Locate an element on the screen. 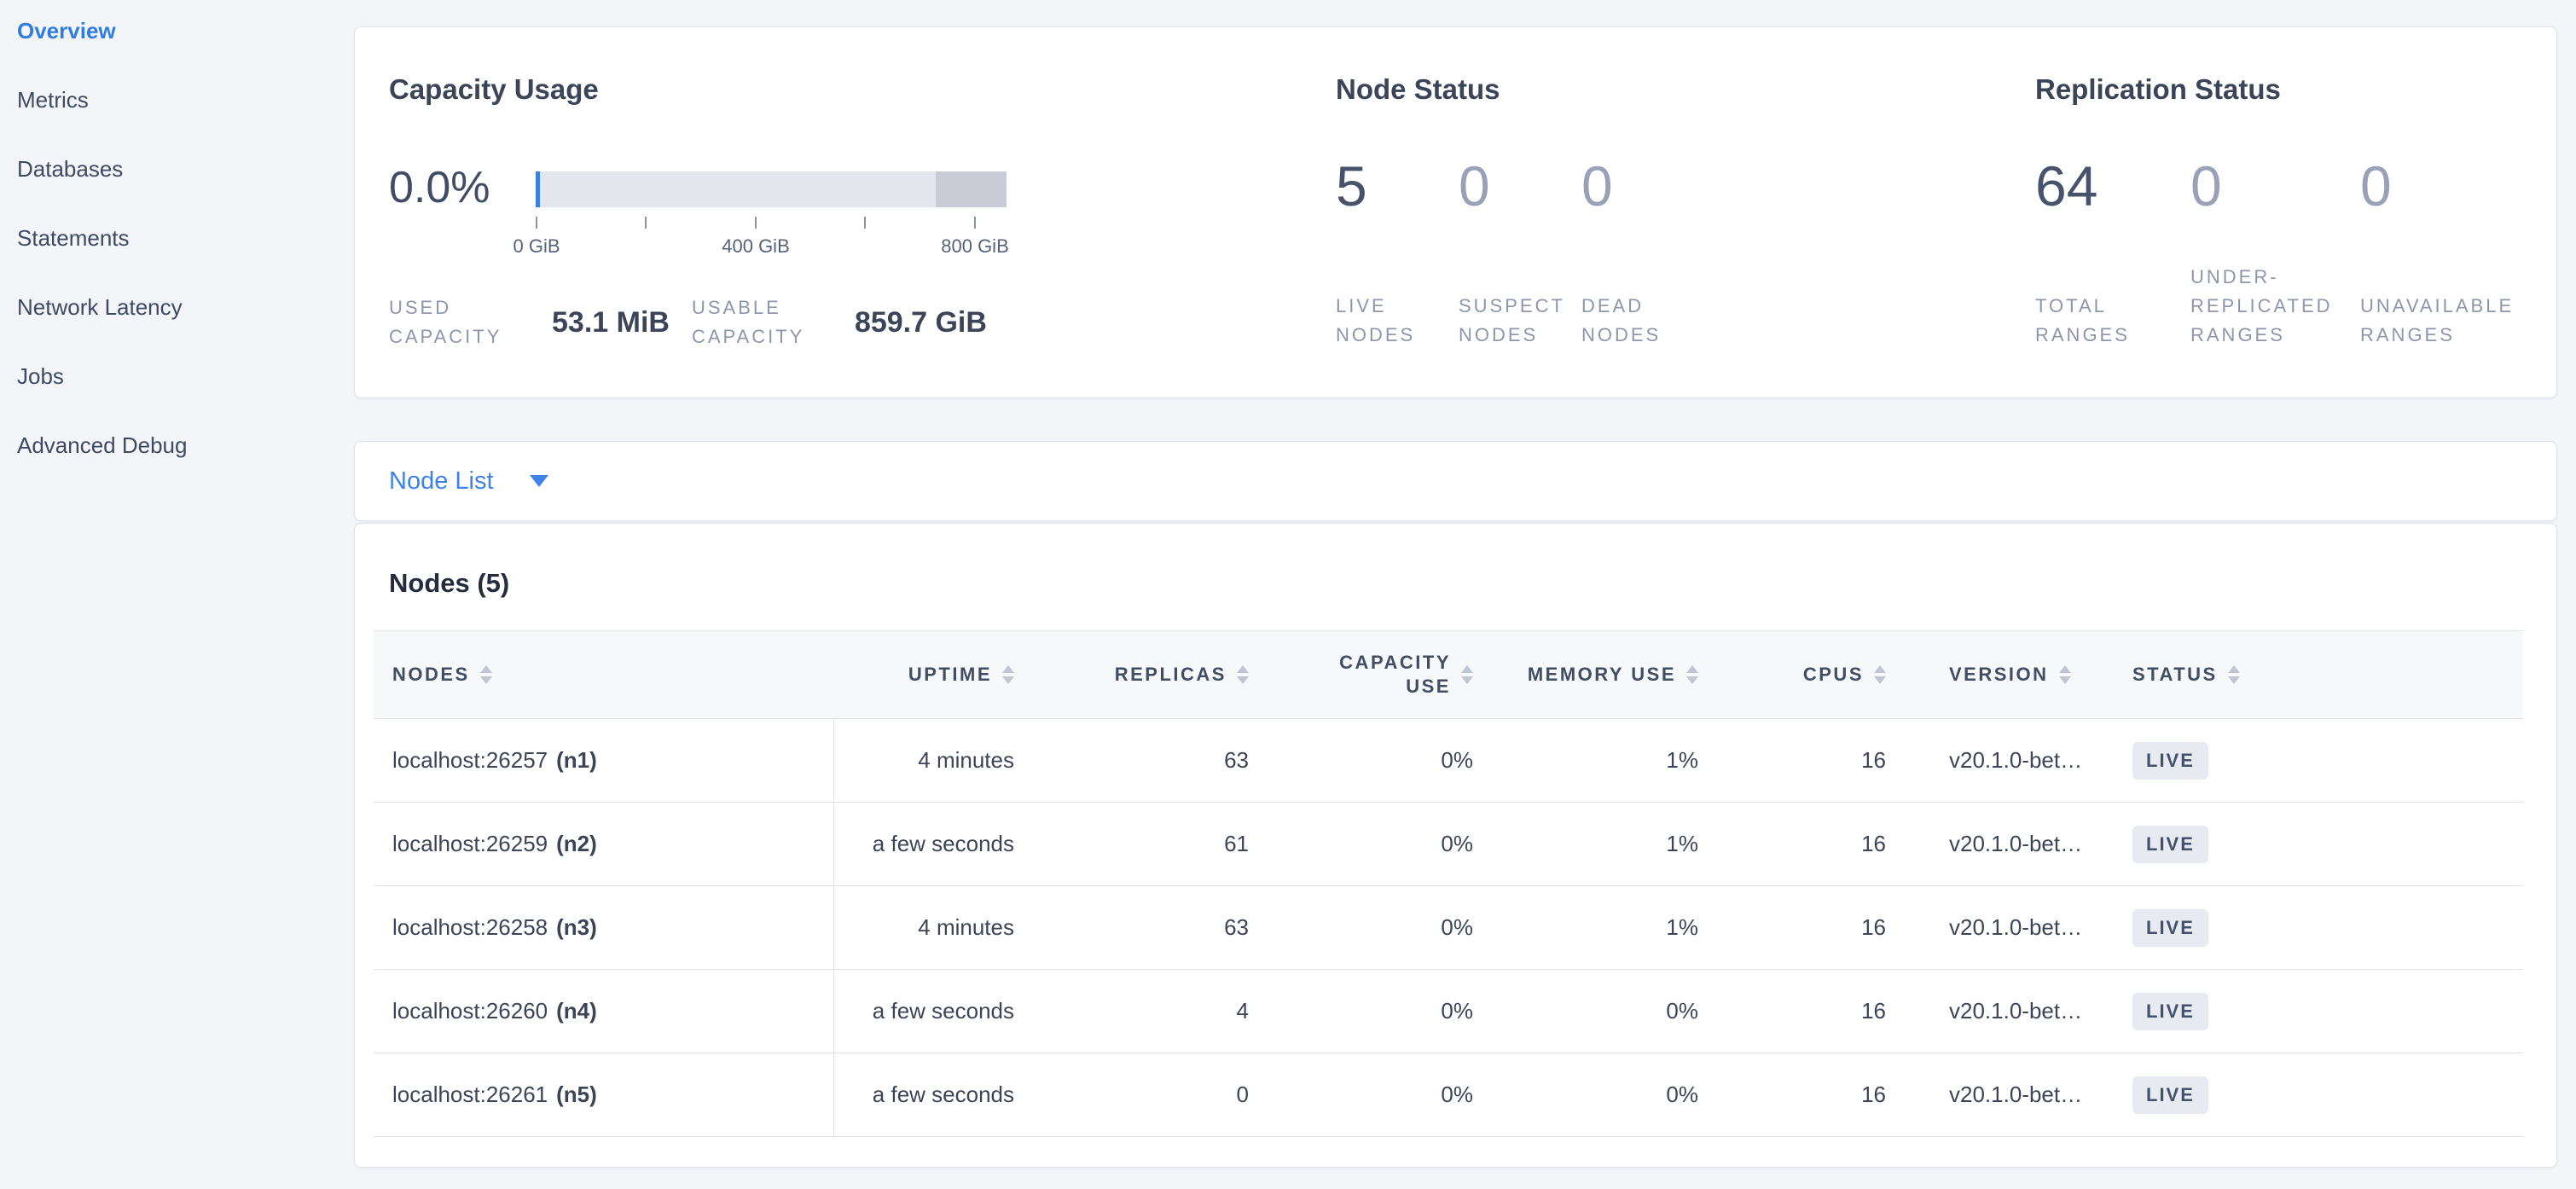 The image size is (2576, 1189). column-header-label: NODES is located at coordinates (431, 674).